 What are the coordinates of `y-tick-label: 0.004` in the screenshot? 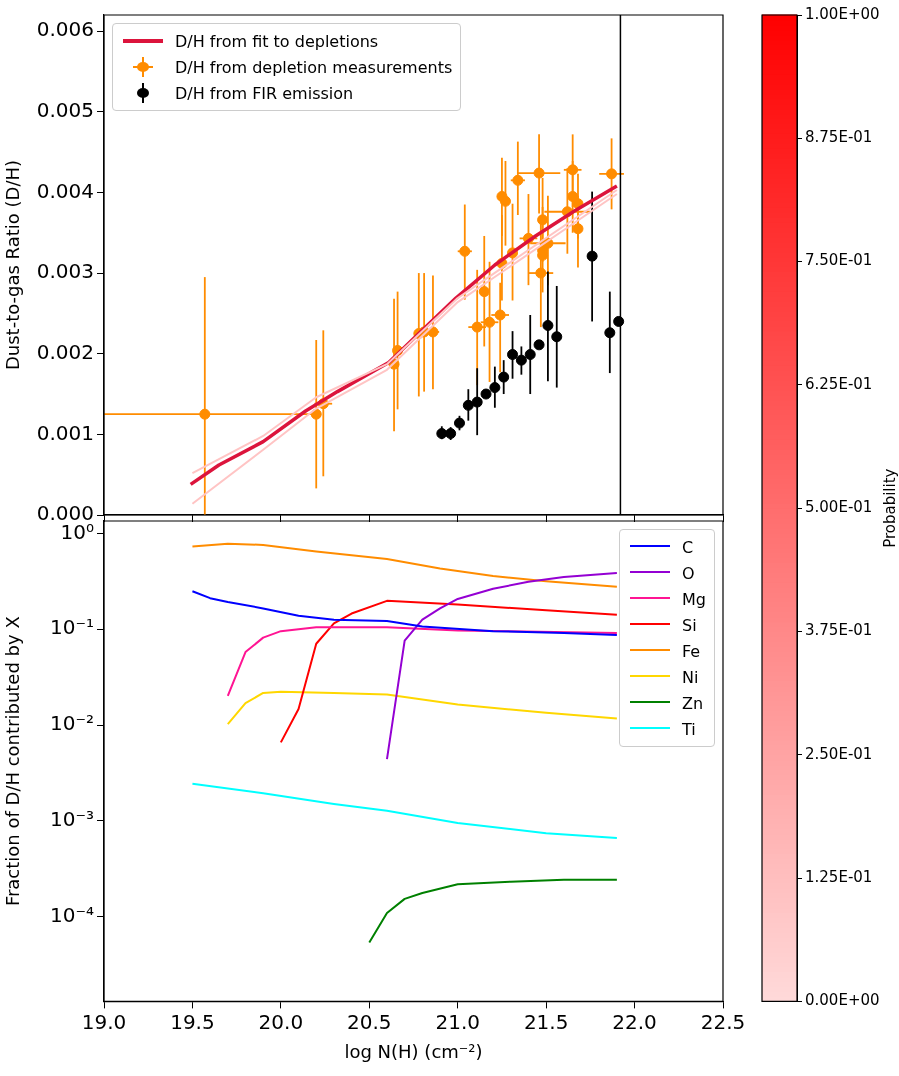 It's located at (65, 190).